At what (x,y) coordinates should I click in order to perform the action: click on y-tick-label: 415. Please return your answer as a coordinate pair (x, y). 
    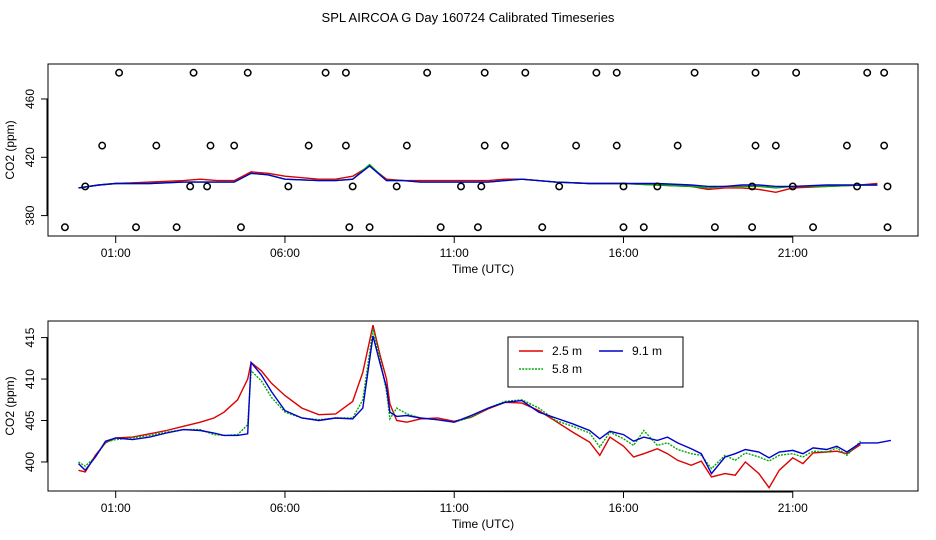
    Looking at the image, I should click on (30, 337).